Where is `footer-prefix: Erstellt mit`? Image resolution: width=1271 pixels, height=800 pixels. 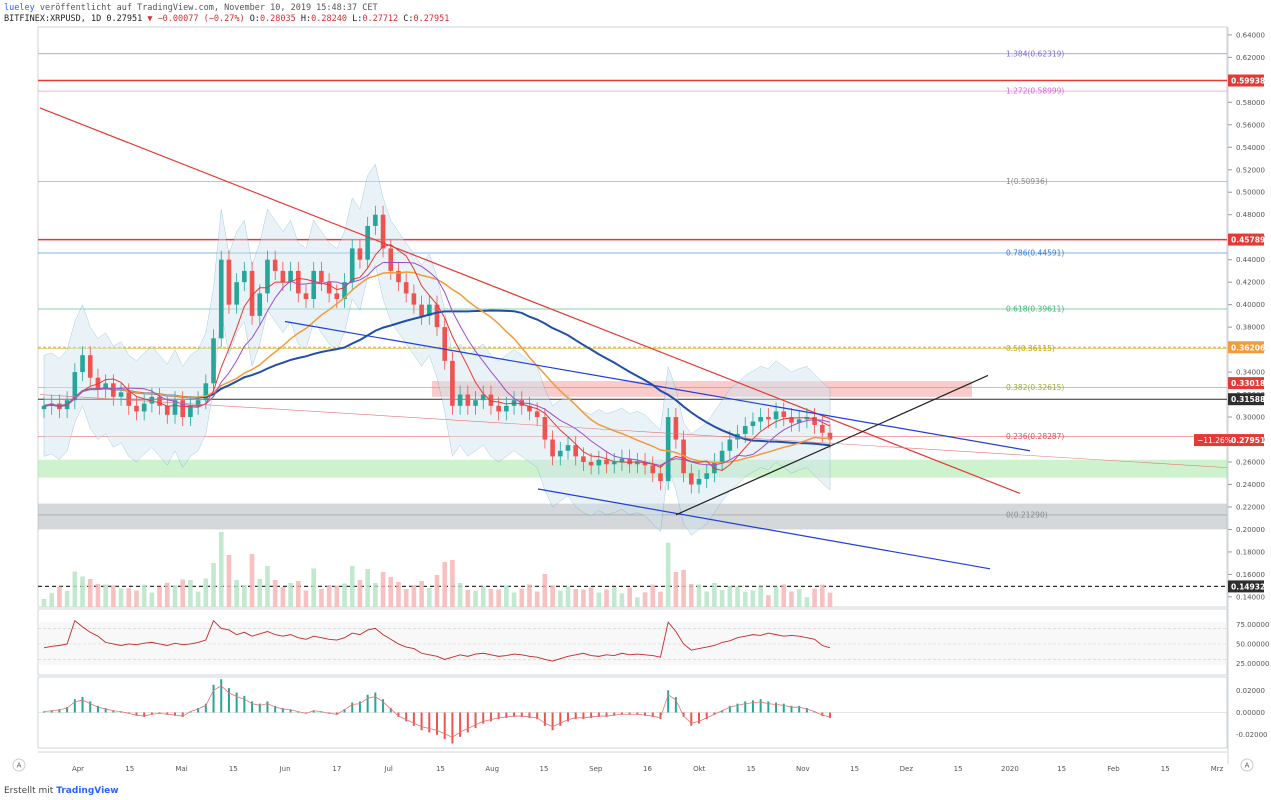 footer-prefix: Erstellt mit is located at coordinates (29, 791).